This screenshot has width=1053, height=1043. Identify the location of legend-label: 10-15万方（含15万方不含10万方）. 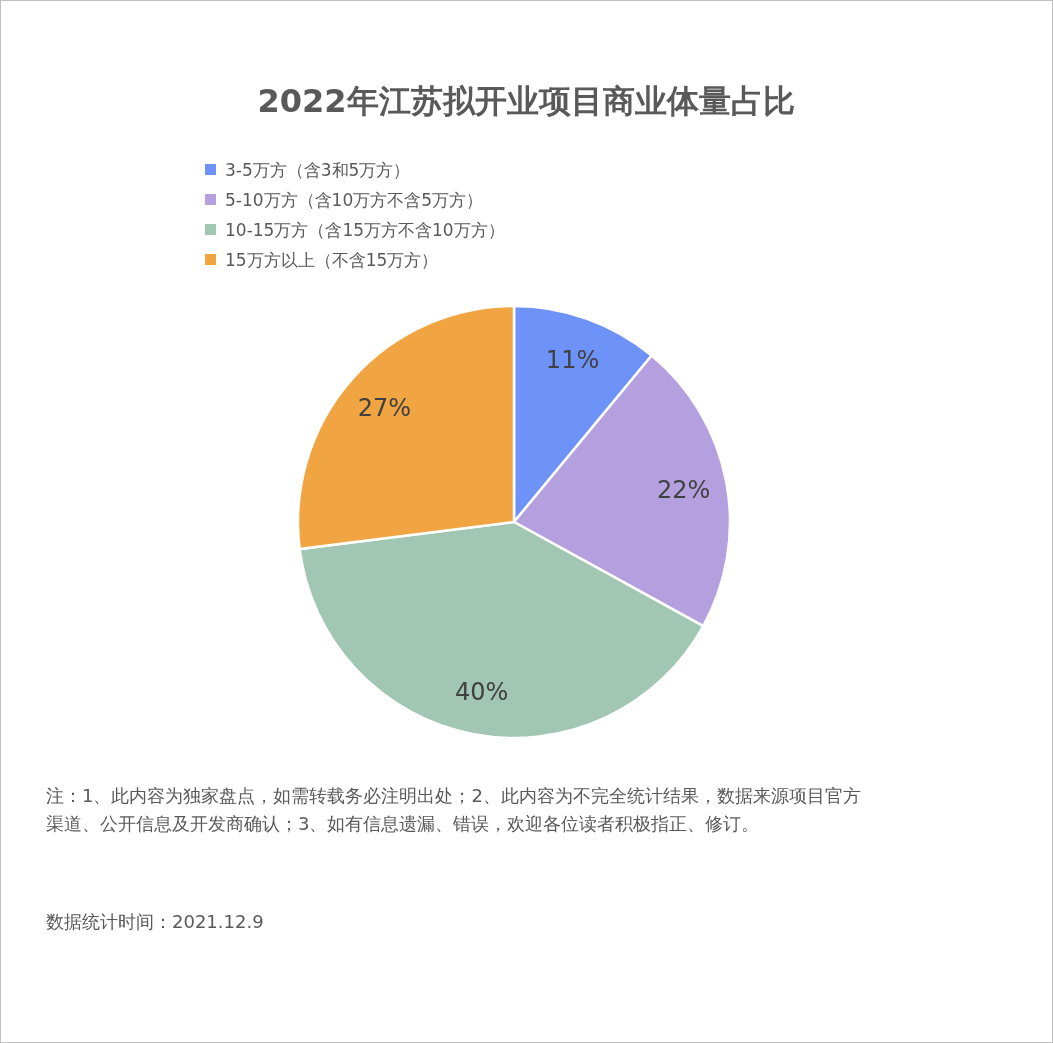
(365, 229).